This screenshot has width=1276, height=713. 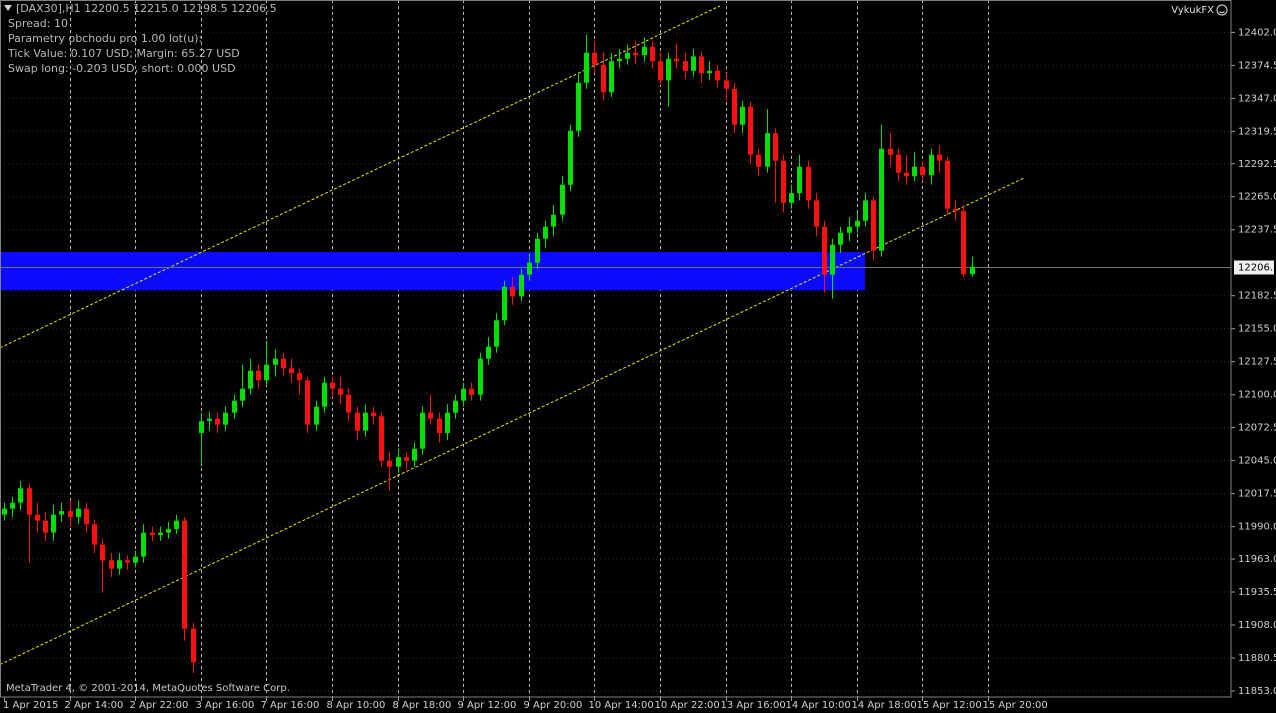 I want to click on x-tick-label: 8 Apr 10:00, so click(x=356, y=705).